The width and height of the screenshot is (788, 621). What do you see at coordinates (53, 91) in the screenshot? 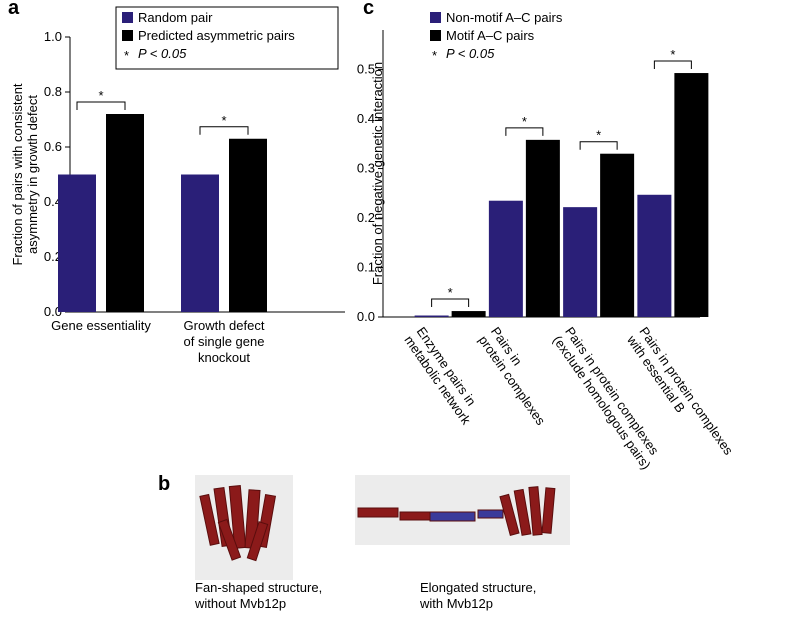
I see `y-tick-label: 0.8` at bounding box center [53, 91].